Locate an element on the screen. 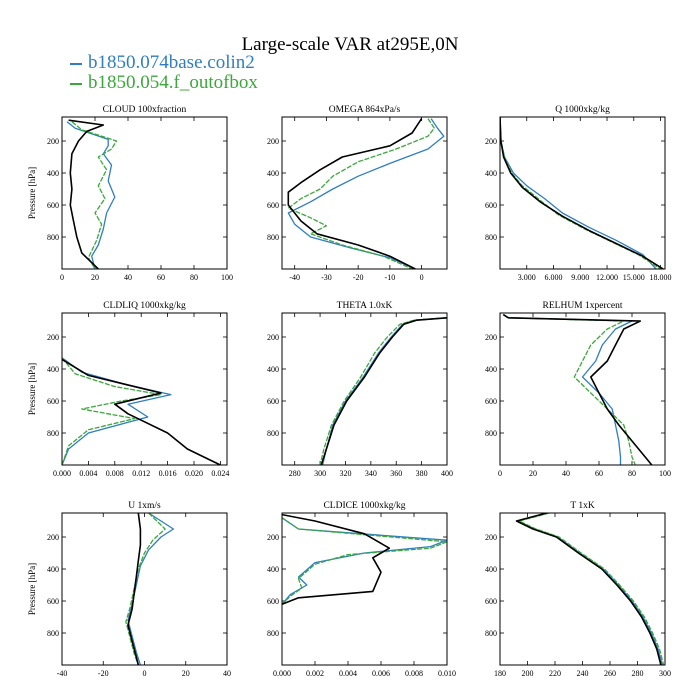  x-tick-label: 0.004 is located at coordinates (348, 673).